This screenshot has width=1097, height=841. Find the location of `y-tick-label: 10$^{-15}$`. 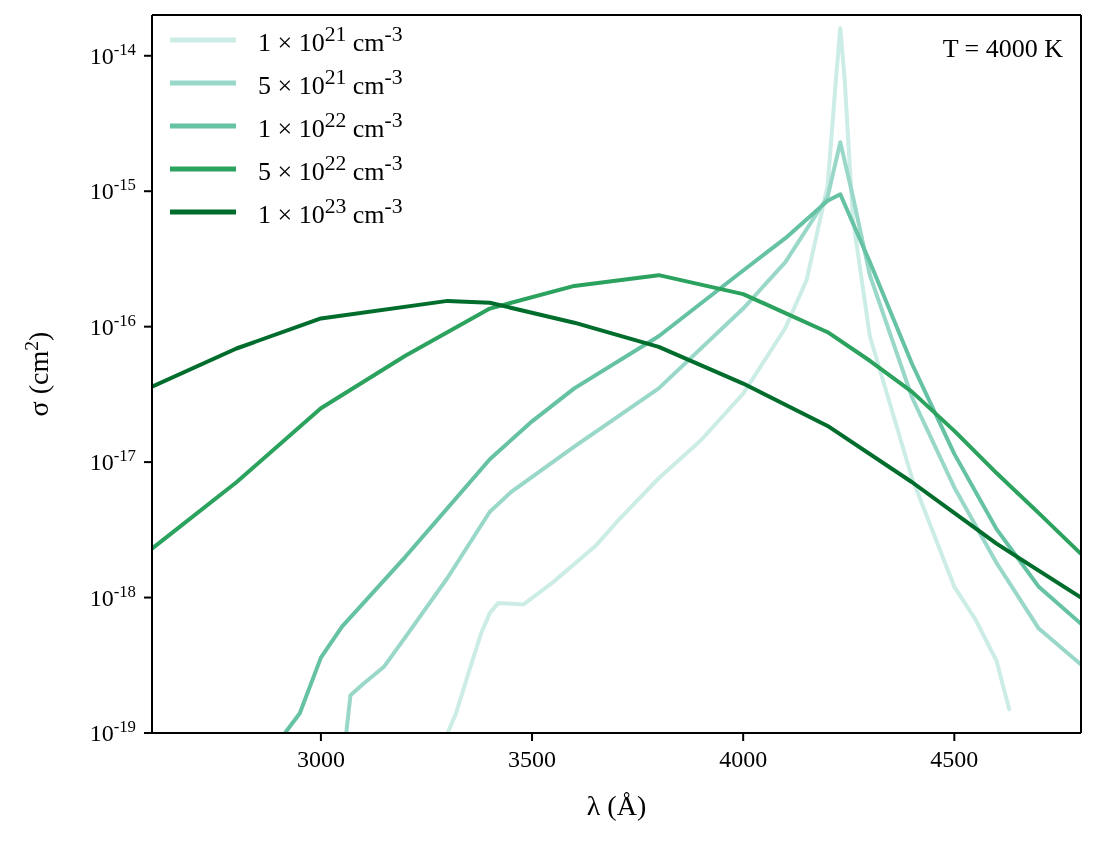

y-tick-label: 10$^{-15}$ is located at coordinates (112, 189).